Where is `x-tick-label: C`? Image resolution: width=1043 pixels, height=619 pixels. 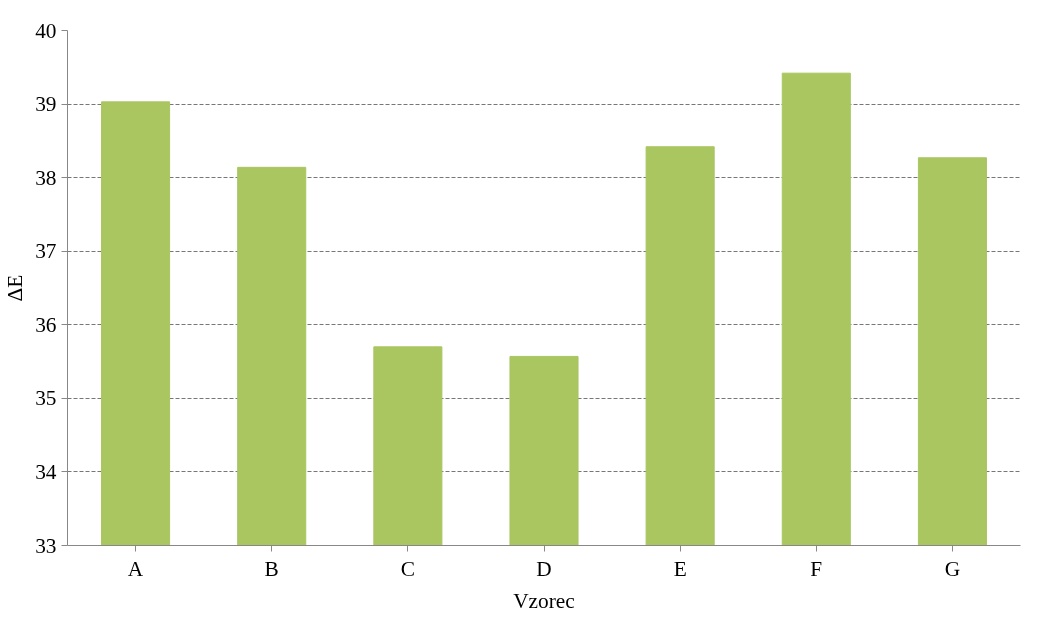
x-tick-label: C is located at coordinates (407, 568).